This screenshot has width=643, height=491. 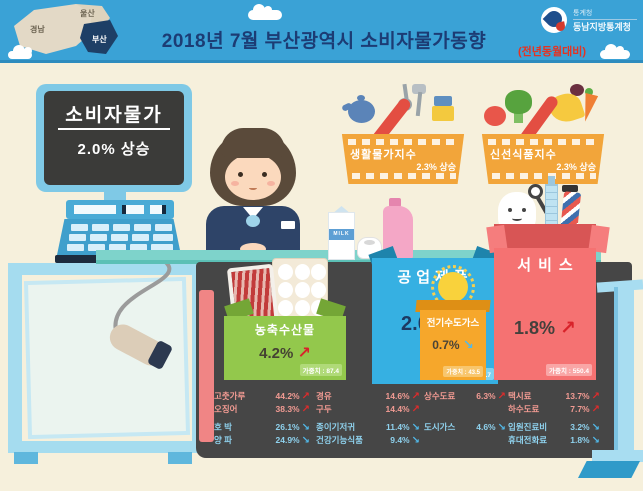 What do you see at coordinates (253, 177) in the screenshot?
I see `cashier-face` at bounding box center [253, 177].